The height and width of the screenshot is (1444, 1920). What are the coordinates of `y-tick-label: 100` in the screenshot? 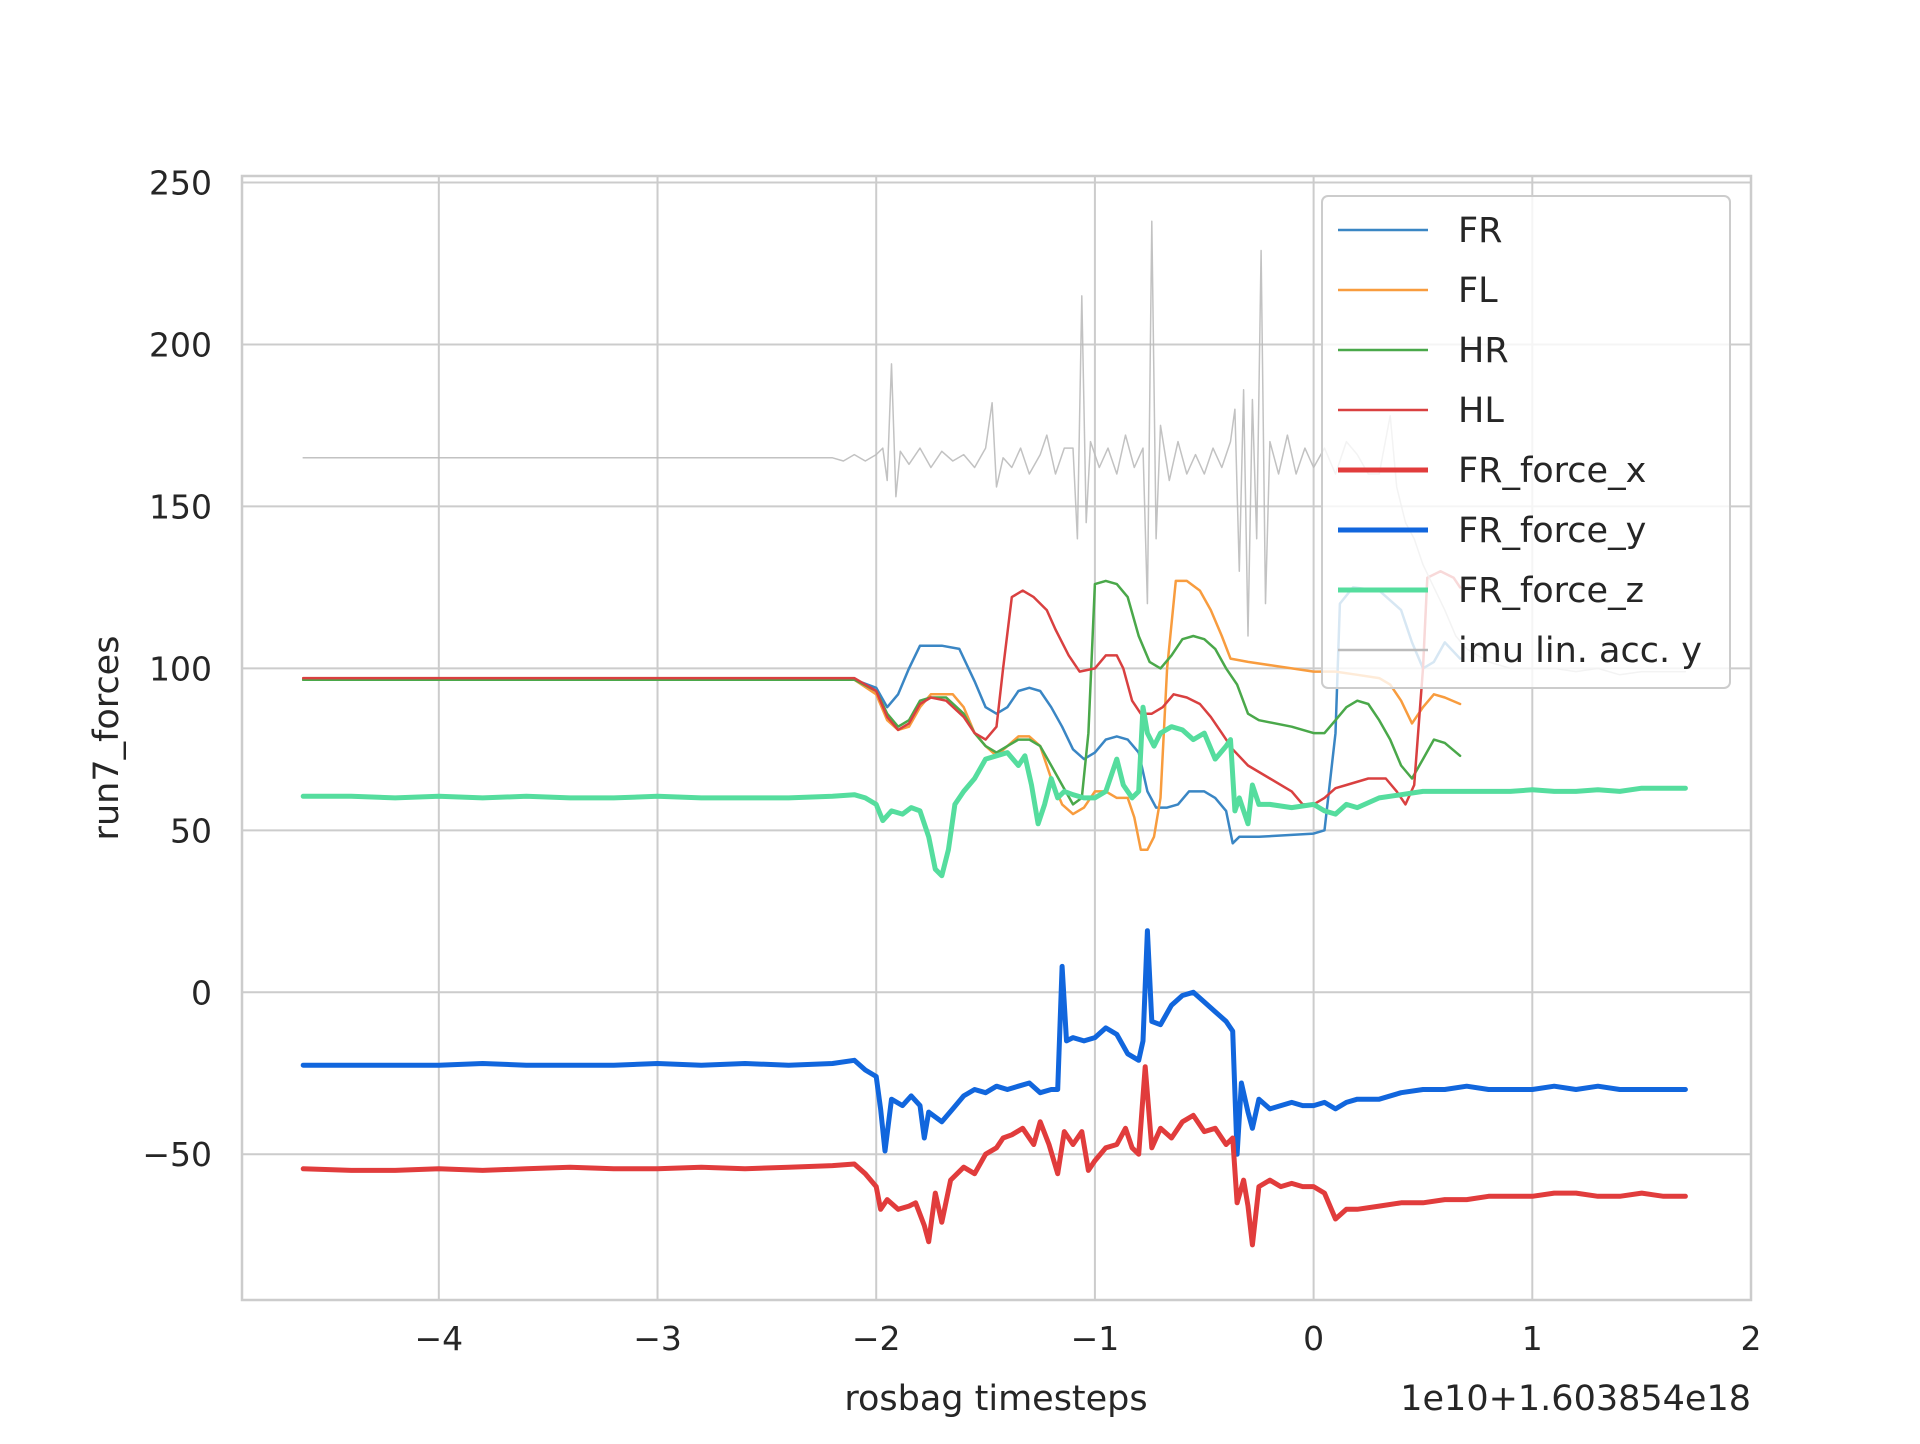 It's located at (180, 668).